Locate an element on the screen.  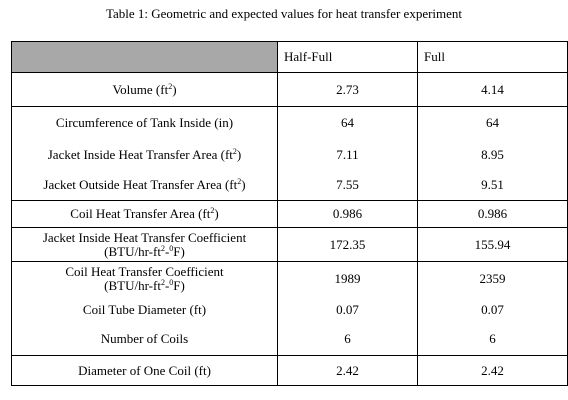
full-value: 2359 is located at coordinates (492, 279).